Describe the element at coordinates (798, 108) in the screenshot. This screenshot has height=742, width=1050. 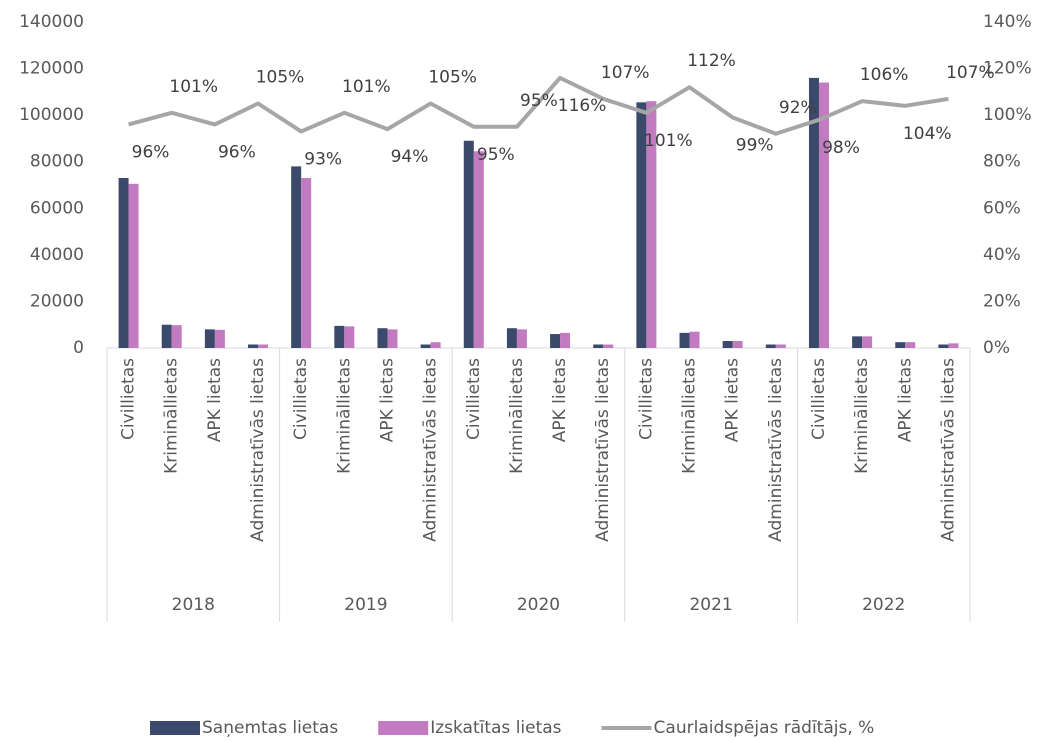
I see `data-label: 92%` at that location.